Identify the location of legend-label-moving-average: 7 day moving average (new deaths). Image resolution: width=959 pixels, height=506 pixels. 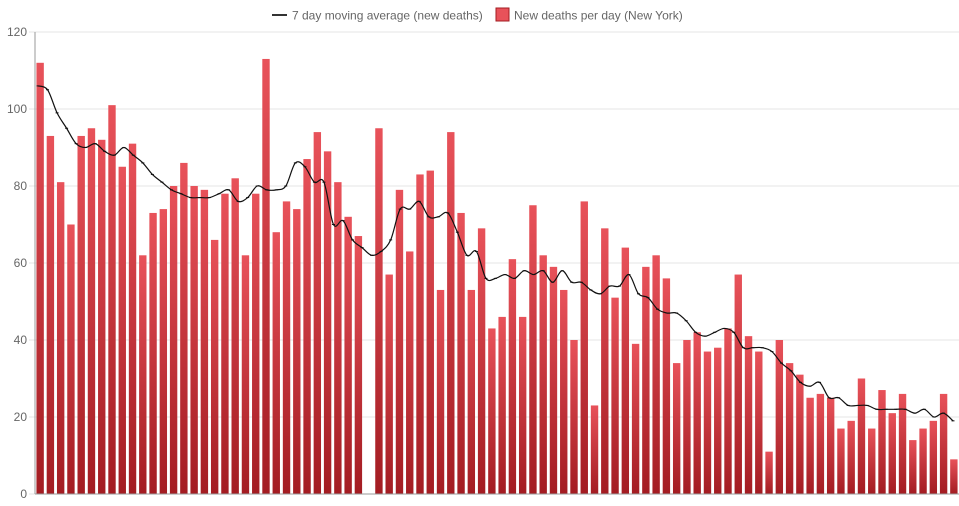
(387, 16).